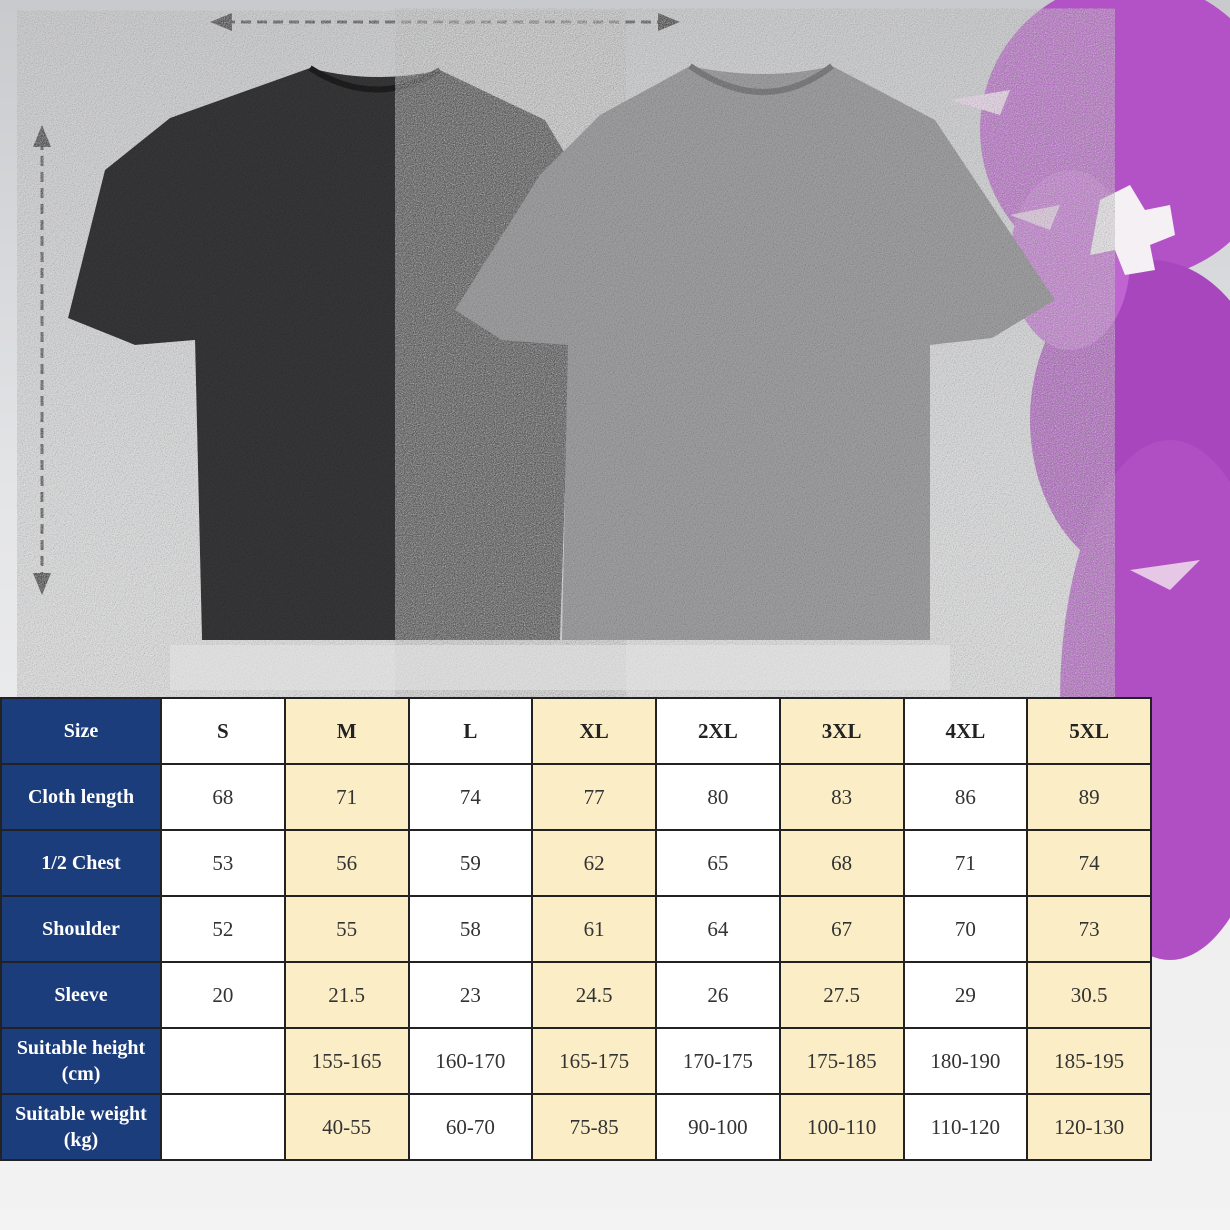 Image resolution: width=1230 pixels, height=1230 pixels. Describe the element at coordinates (81, 995) in the screenshot. I see `row-header: Sleeve` at that location.